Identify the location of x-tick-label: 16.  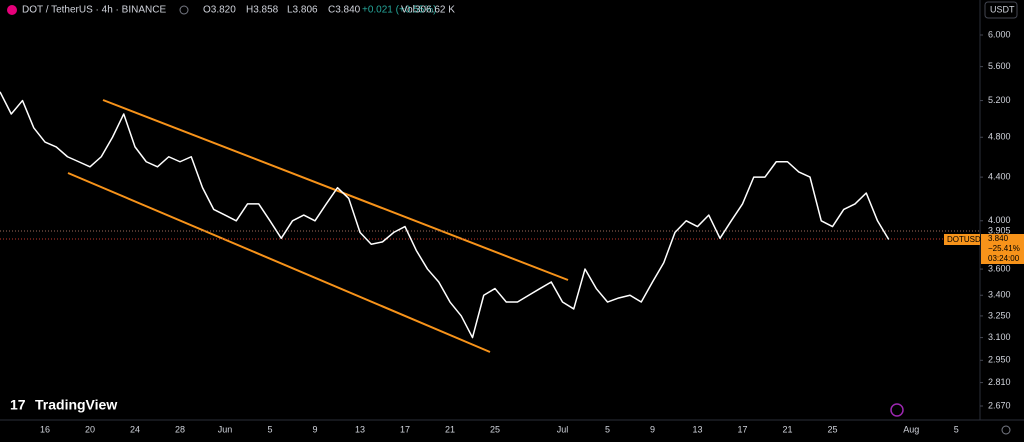
(45, 429).